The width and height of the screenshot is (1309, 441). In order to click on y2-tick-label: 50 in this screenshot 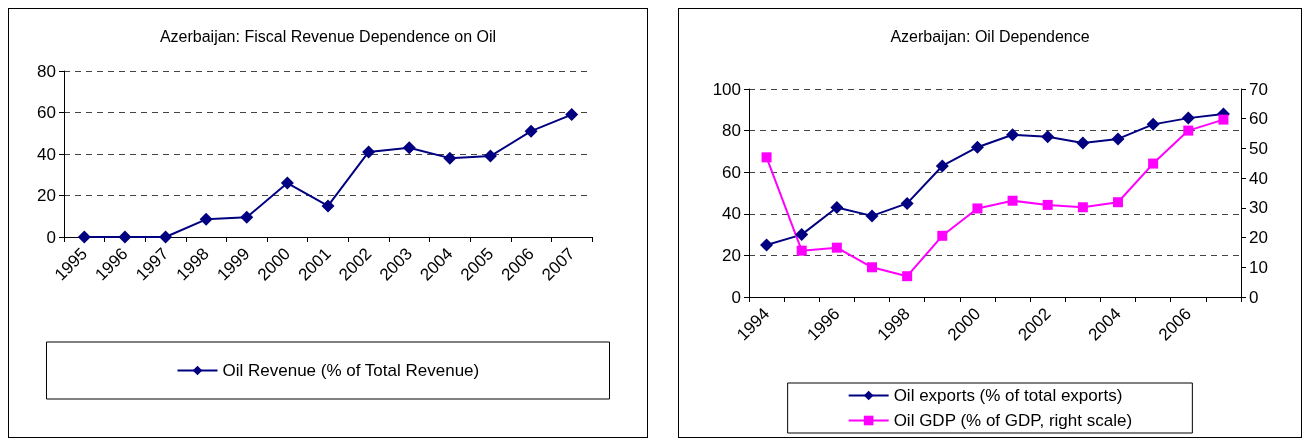, I will do `click(1258, 148)`.